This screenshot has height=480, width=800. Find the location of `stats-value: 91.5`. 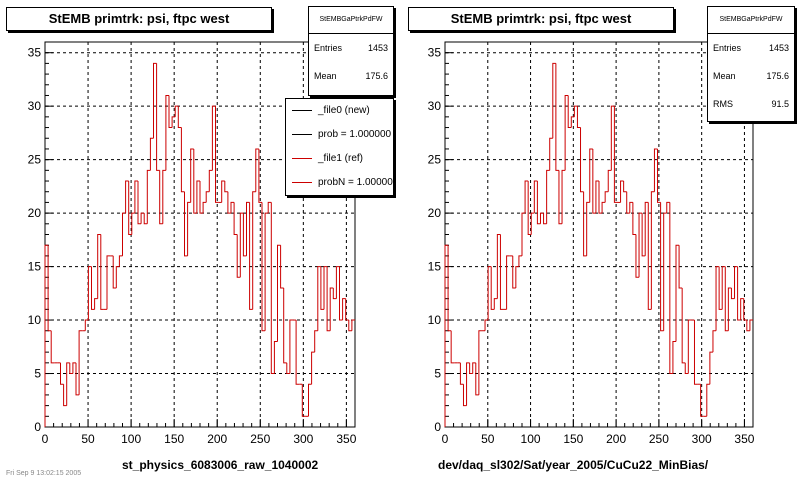

stats-value: 91.5 is located at coordinates (780, 104).